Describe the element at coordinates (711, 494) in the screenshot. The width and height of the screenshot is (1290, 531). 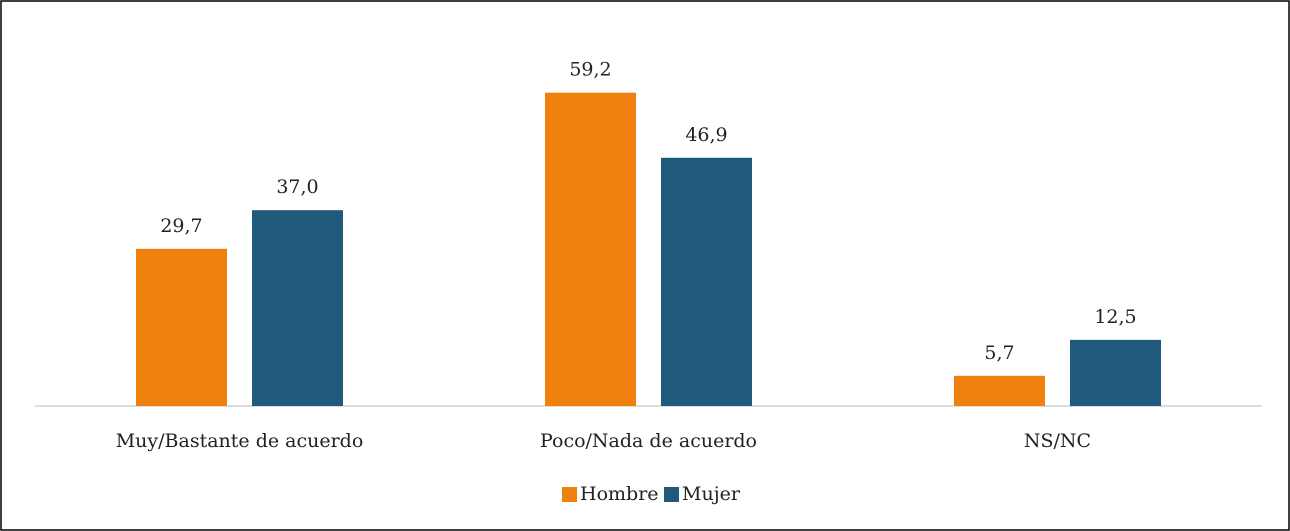
I see `legend-label: Mujer` at that location.